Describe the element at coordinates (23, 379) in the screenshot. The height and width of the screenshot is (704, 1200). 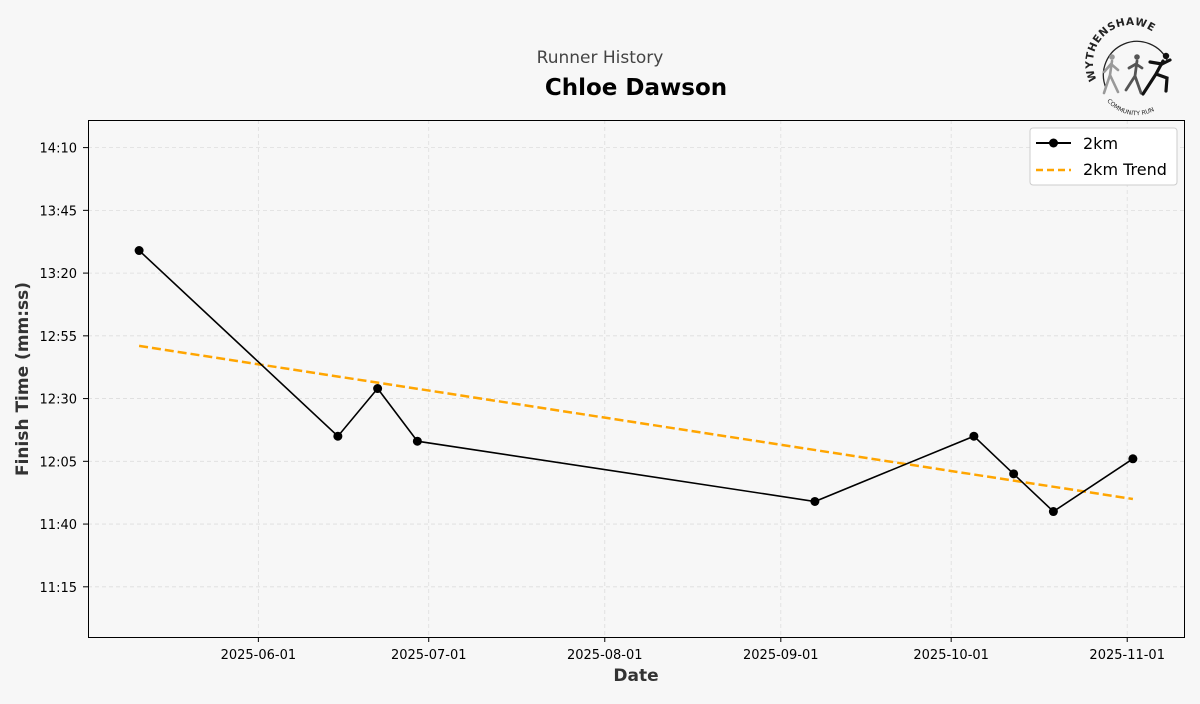
I see `y-axis-label: Finish Time (mm:ss)` at that location.